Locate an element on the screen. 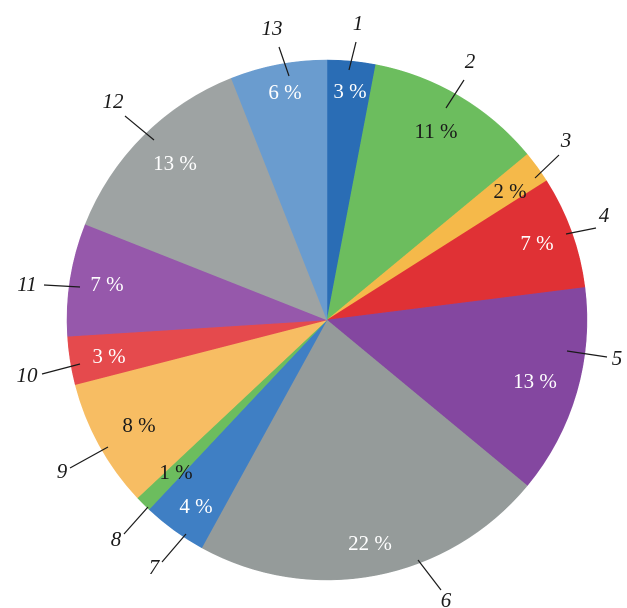  category-label-5: 5 is located at coordinates (617, 358).